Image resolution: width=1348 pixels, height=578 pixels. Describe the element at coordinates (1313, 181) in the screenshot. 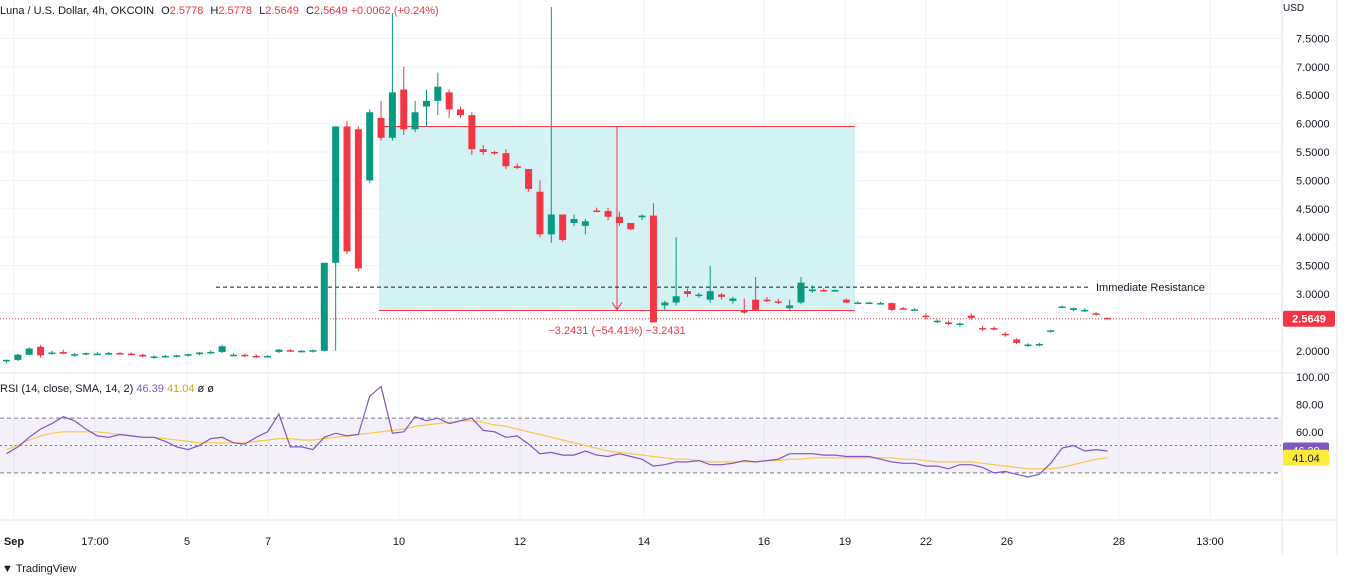

I see `price-tick-label: 5.0000` at that location.